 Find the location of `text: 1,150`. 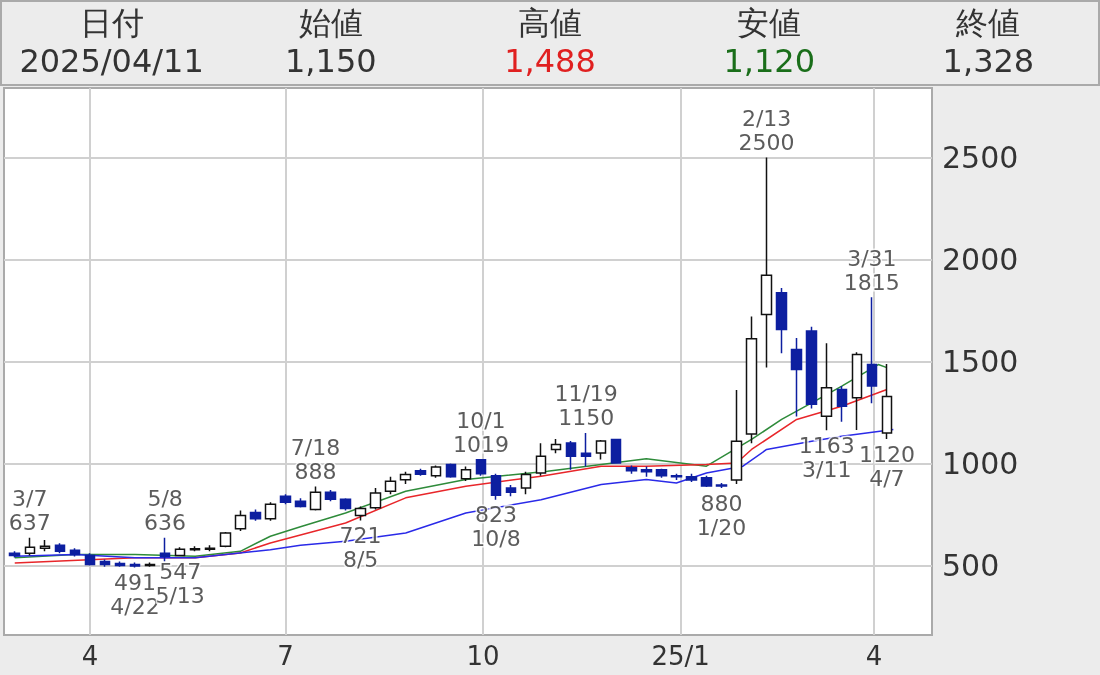

text: 1,150 is located at coordinates (331, 61).